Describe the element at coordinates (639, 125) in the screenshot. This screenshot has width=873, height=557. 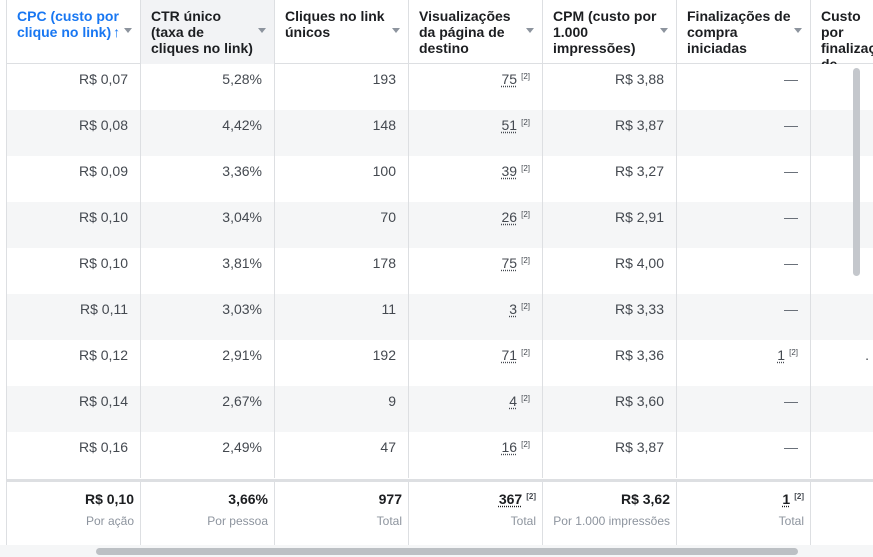
I see `cell-value: R$ 3,87` at that location.